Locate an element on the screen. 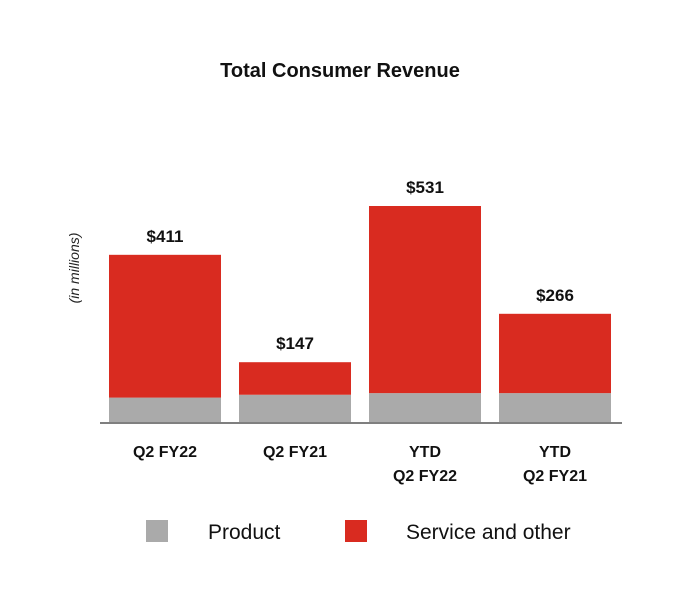 Image resolution: width=680 pixels, height=612 pixels. chart-title: Total Consumer Revenue is located at coordinates (340, 71).